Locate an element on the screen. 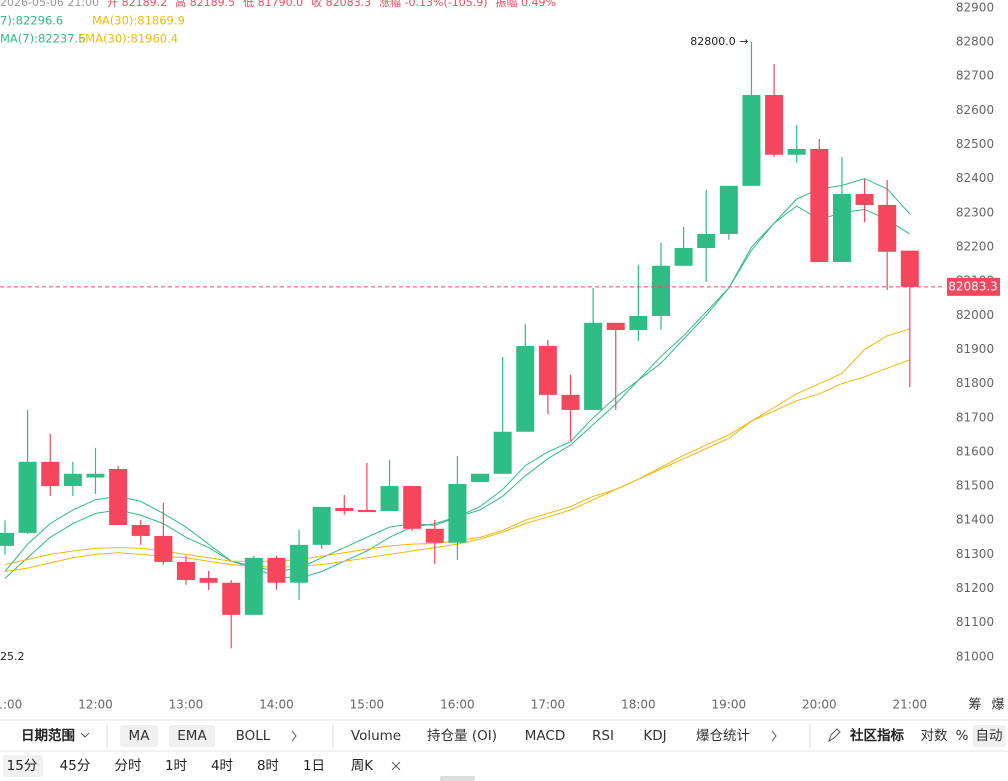 The height and width of the screenshot is (781, 1008). toolbar-button: 社区指标 is located at coordinates (876, 735).